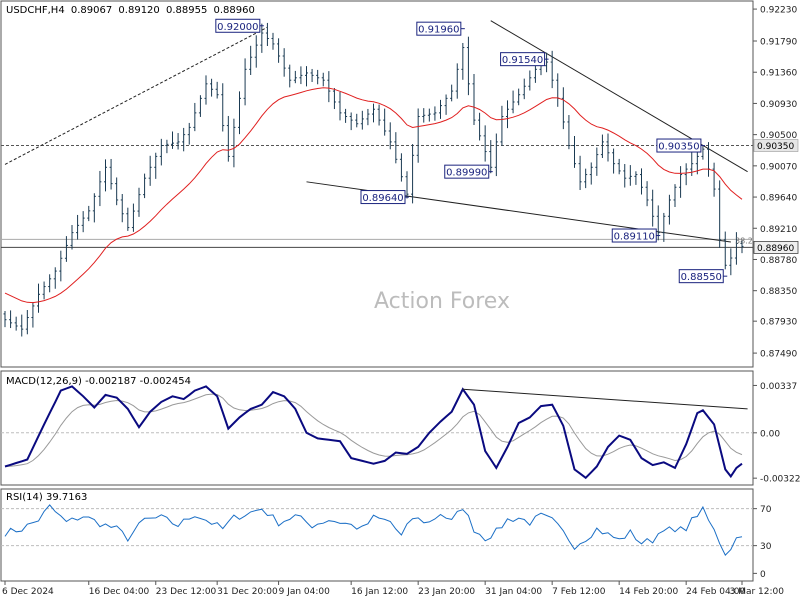  What do you see at coordinates (648, 592) in the screenshot?
I see `time-axis-label: 14 Feb 20:00` at bounding box center [648, 592].